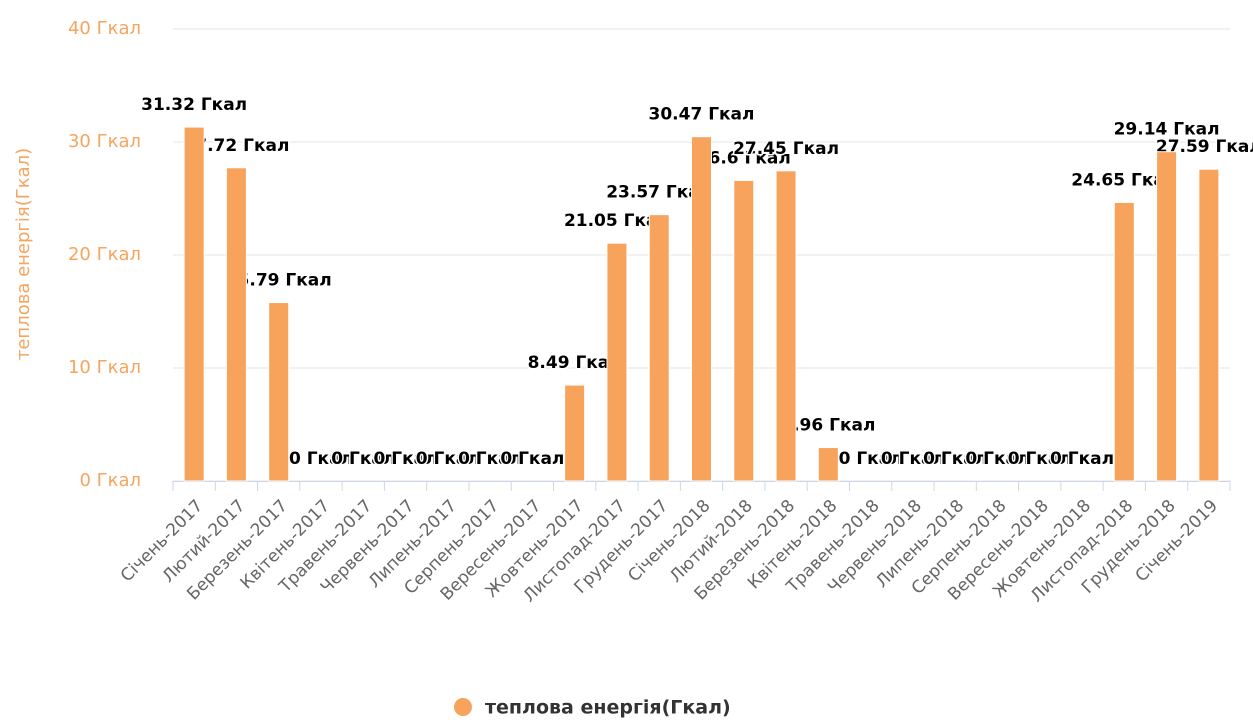 The width and height of the screenshot is (1253, 720). I want to click on data-label: 2.96 Гкал, so click(828, 426).